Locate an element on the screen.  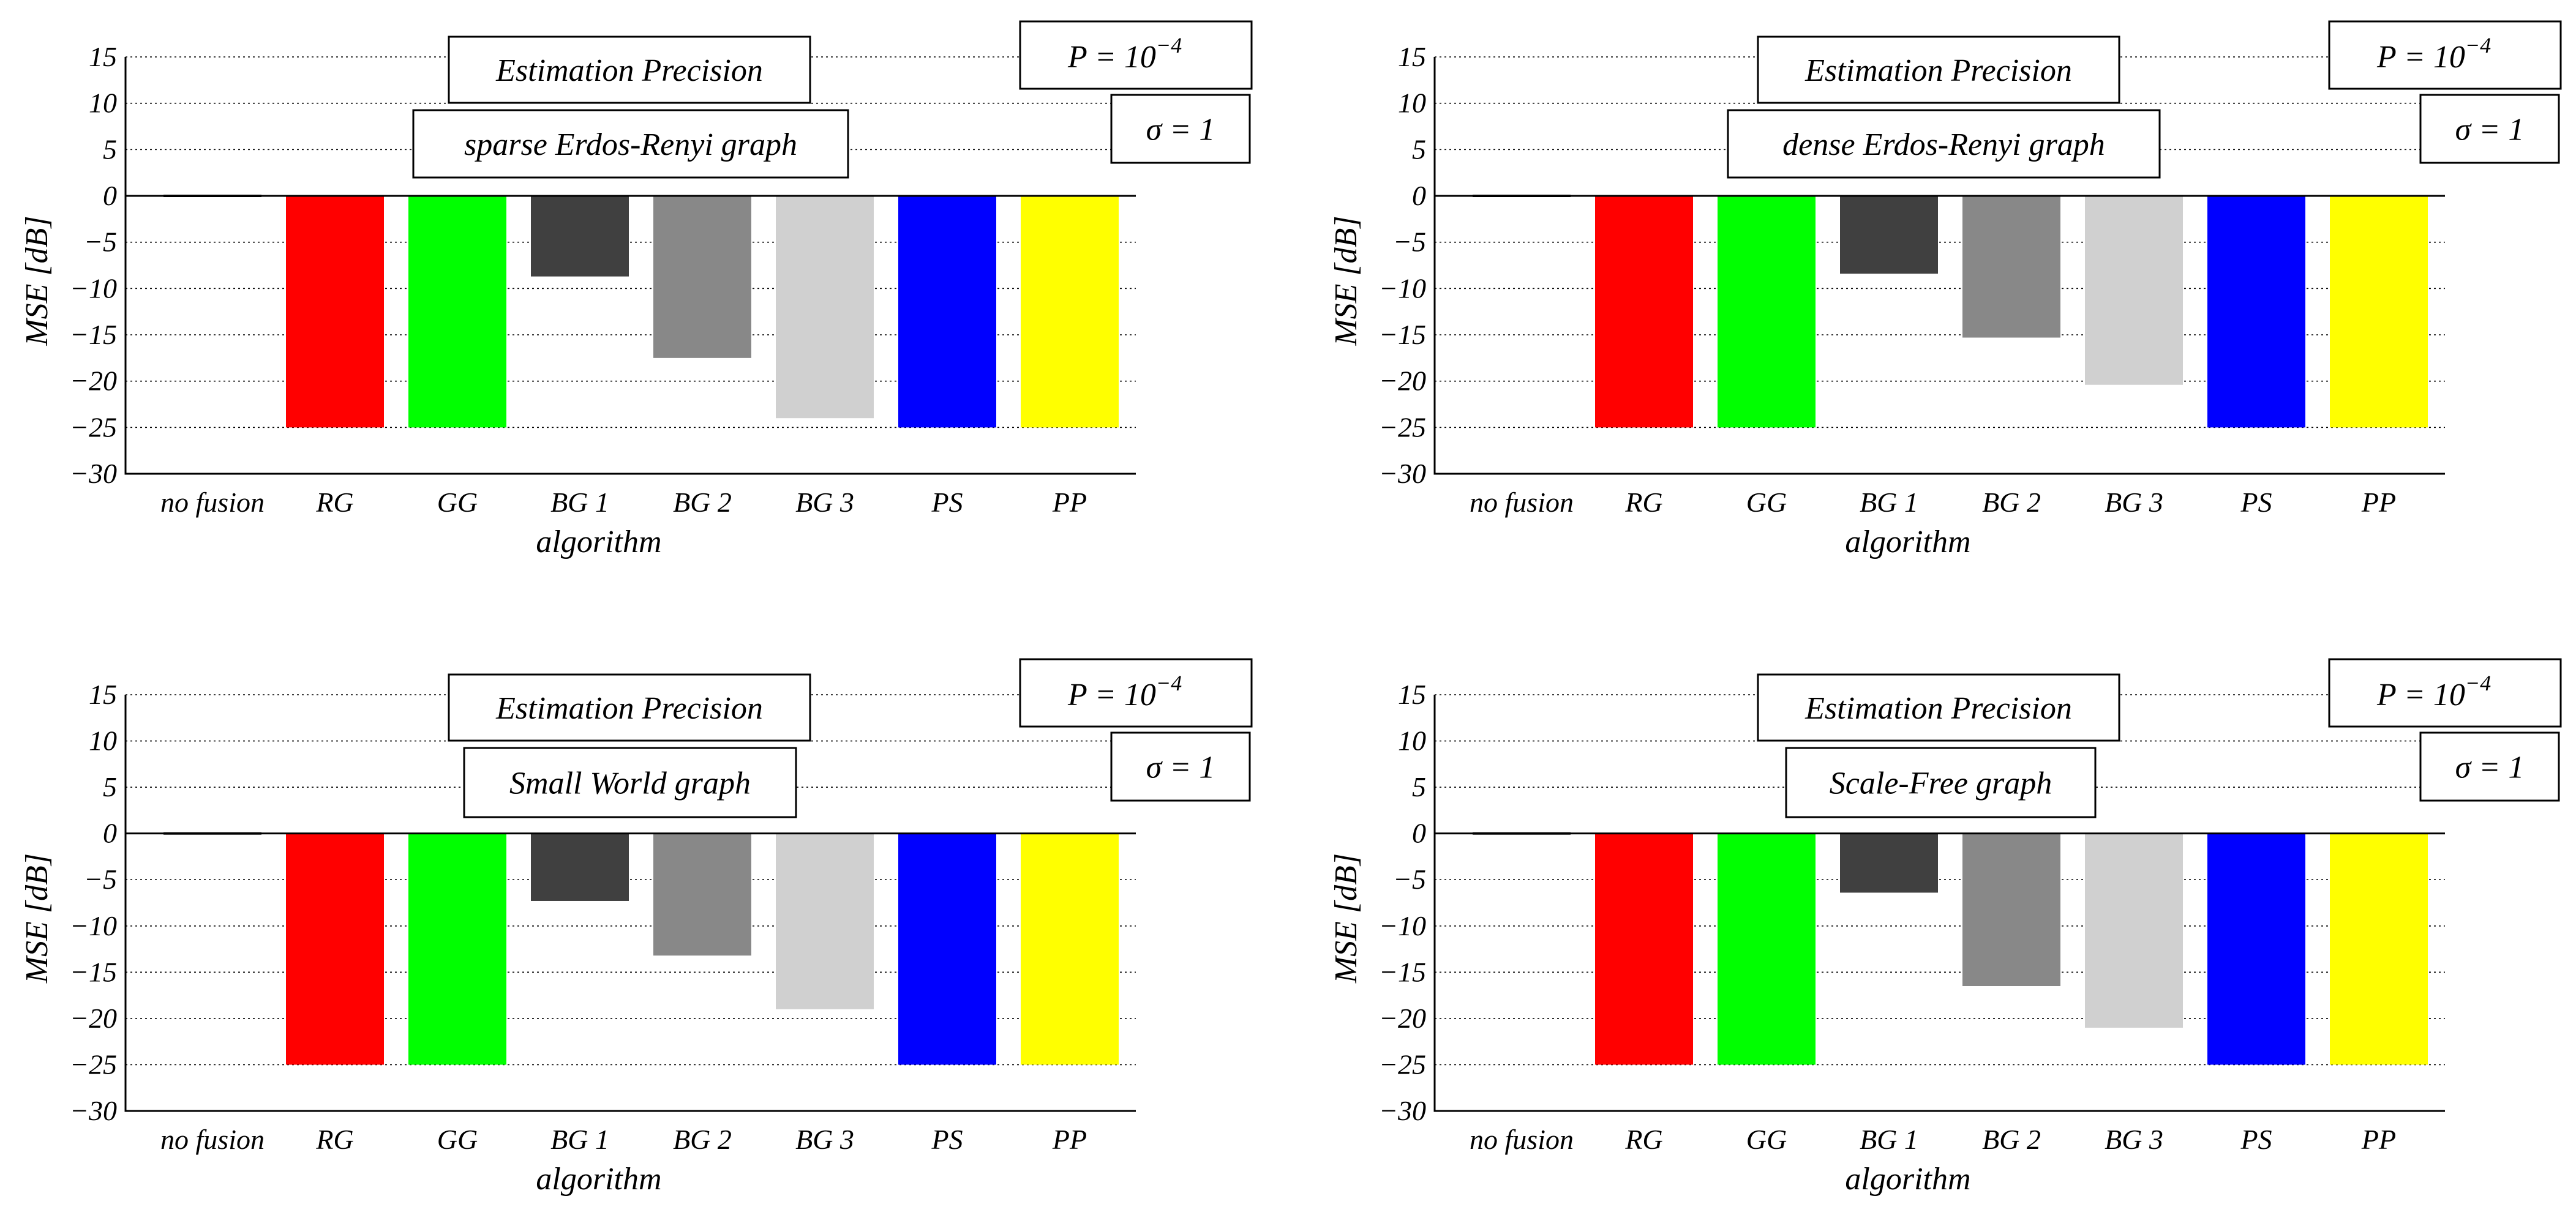
p-param-label: P = 10−4 is located at coordinates (2433, 691).